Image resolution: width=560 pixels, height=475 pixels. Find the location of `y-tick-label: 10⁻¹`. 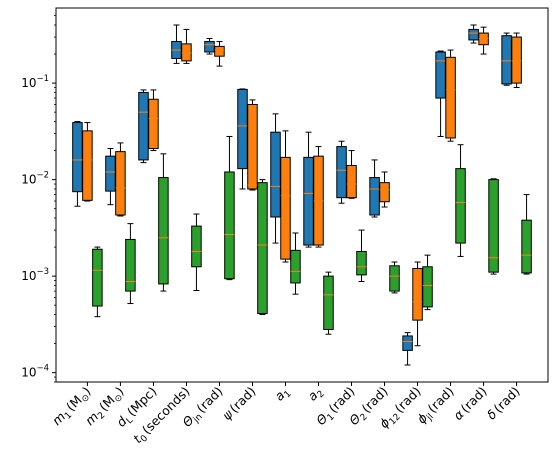

y-tick-label: 10⁻¹ is located at coordinates (35, 82).